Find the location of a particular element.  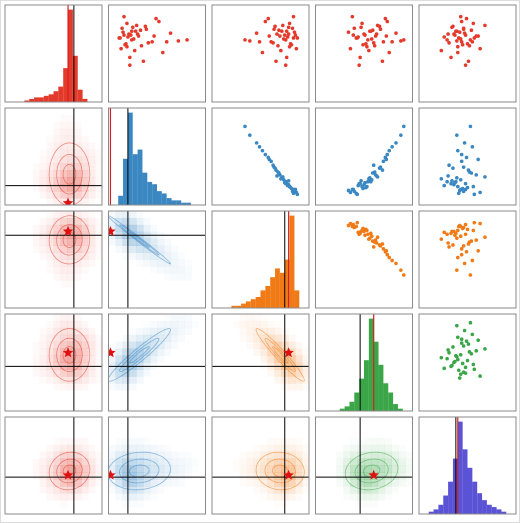

density-contour is located at coordinates (280, 354).